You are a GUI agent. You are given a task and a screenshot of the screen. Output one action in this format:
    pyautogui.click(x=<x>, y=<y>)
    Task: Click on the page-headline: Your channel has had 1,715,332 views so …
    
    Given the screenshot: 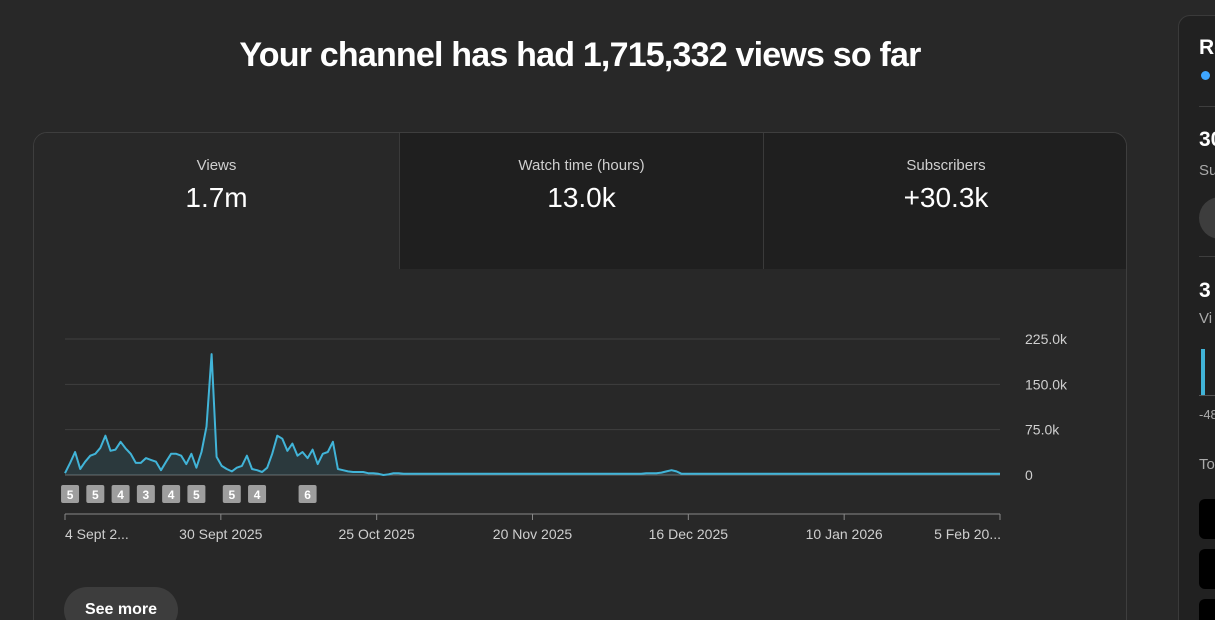 What is the action you would take?
    pyautogui.click(x=580, y=55)
    